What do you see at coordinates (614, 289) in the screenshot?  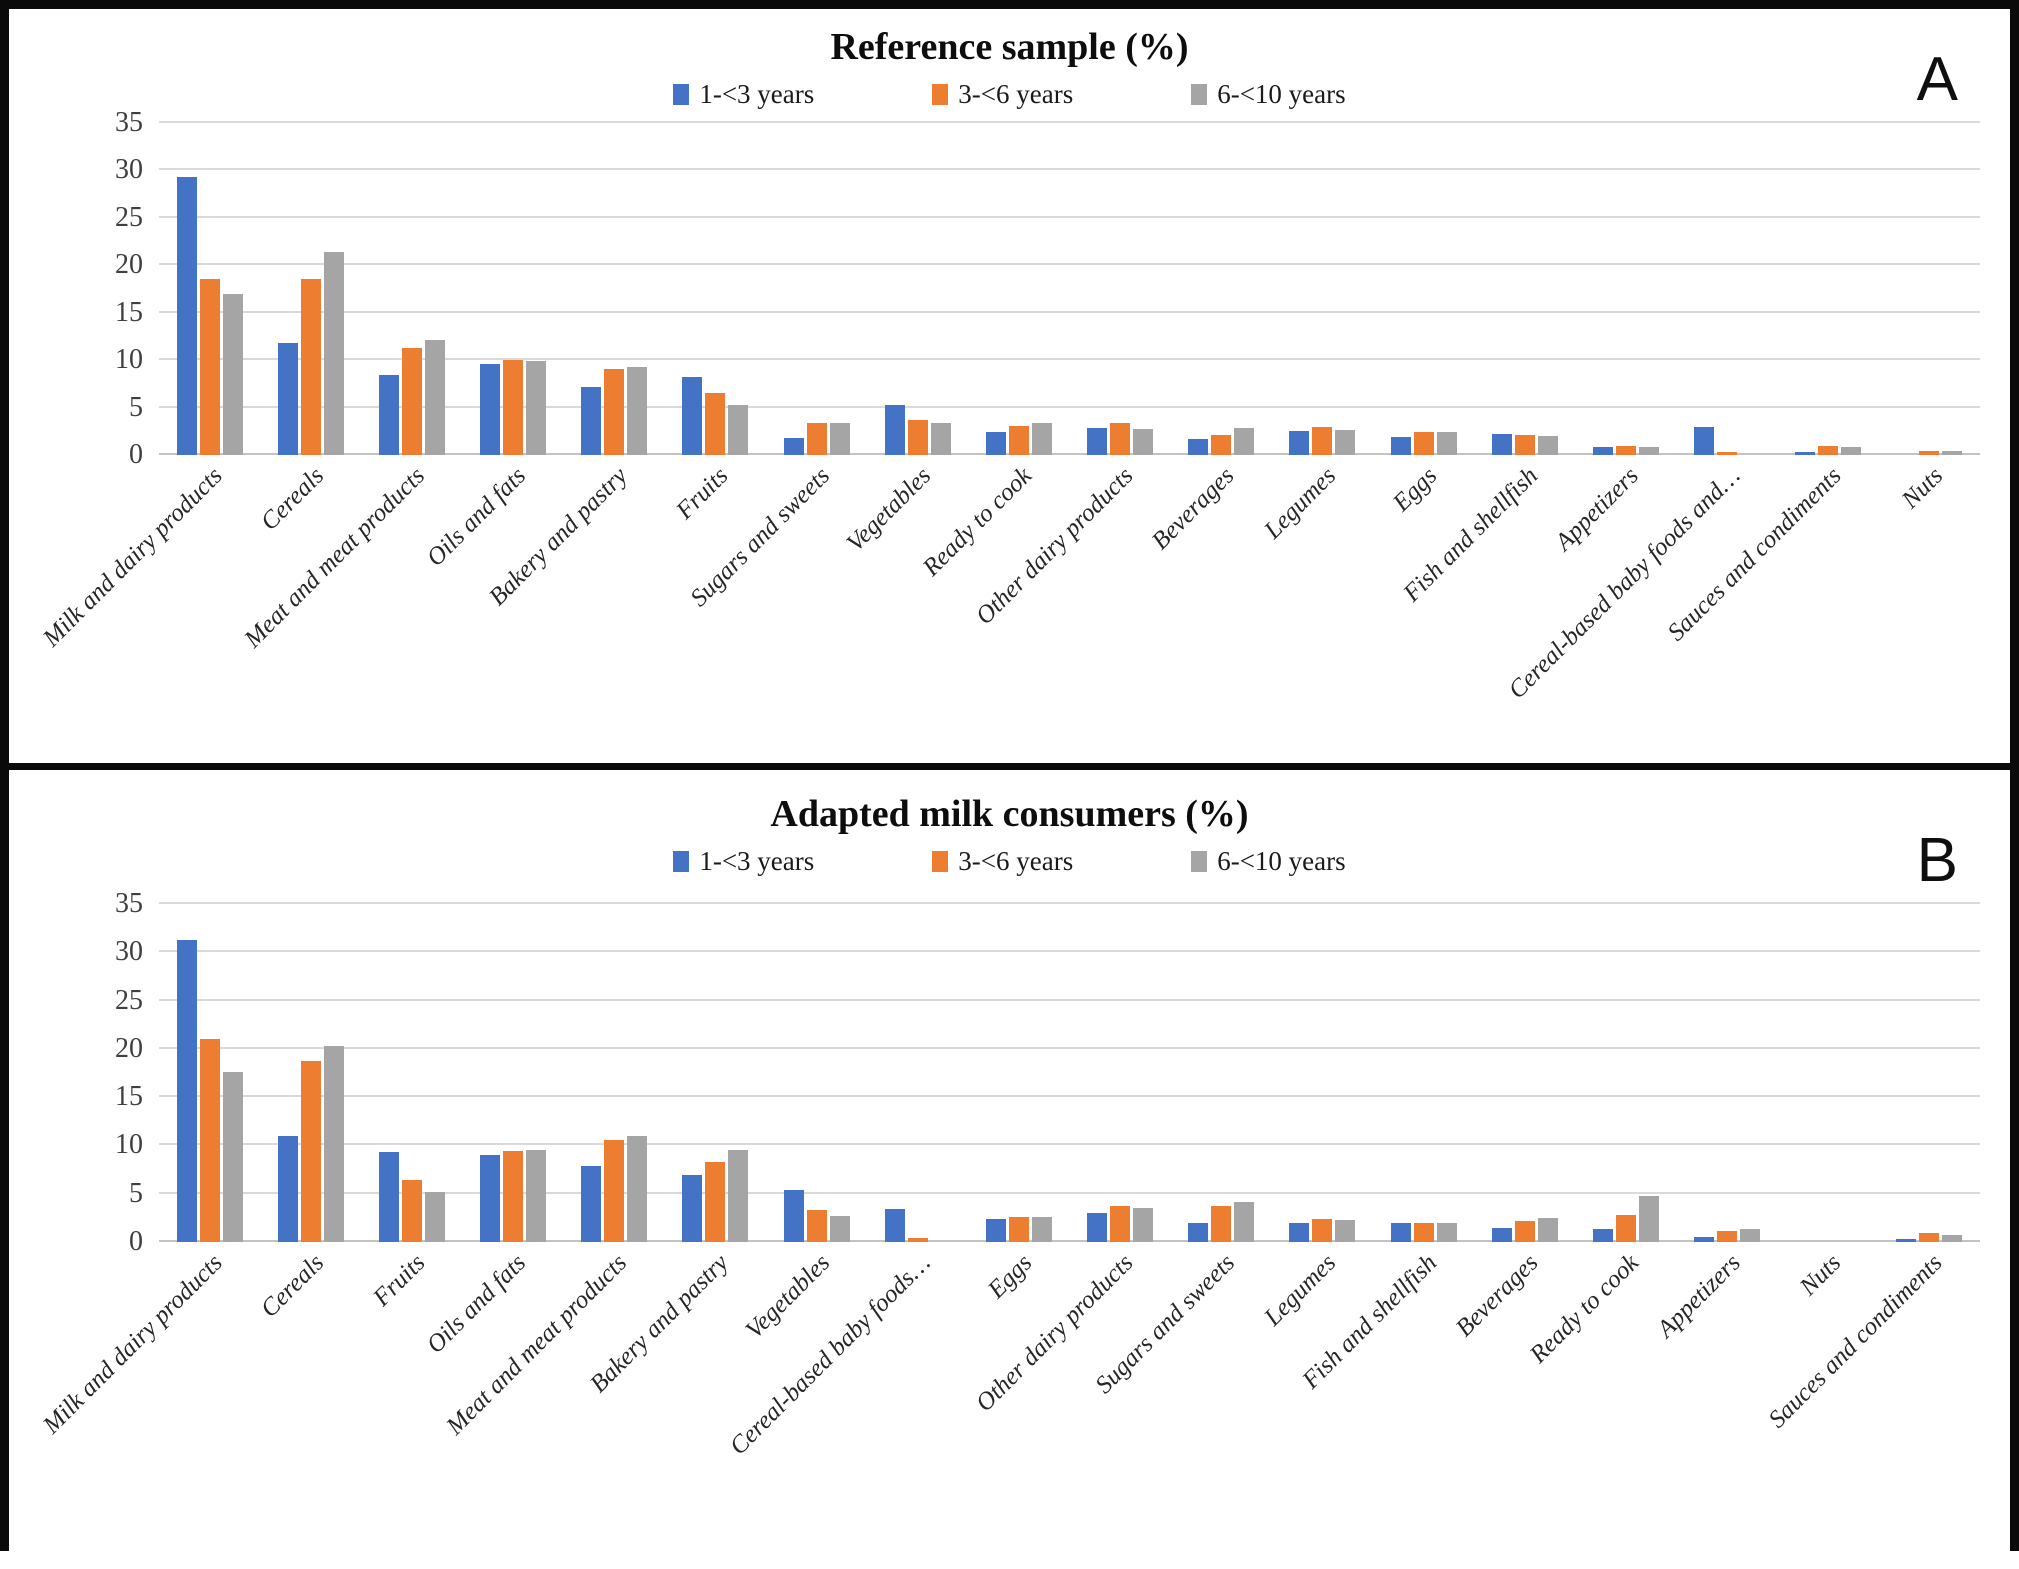 I see `bar-group-bakery-and-pastry` at bounding box center [614, 289].